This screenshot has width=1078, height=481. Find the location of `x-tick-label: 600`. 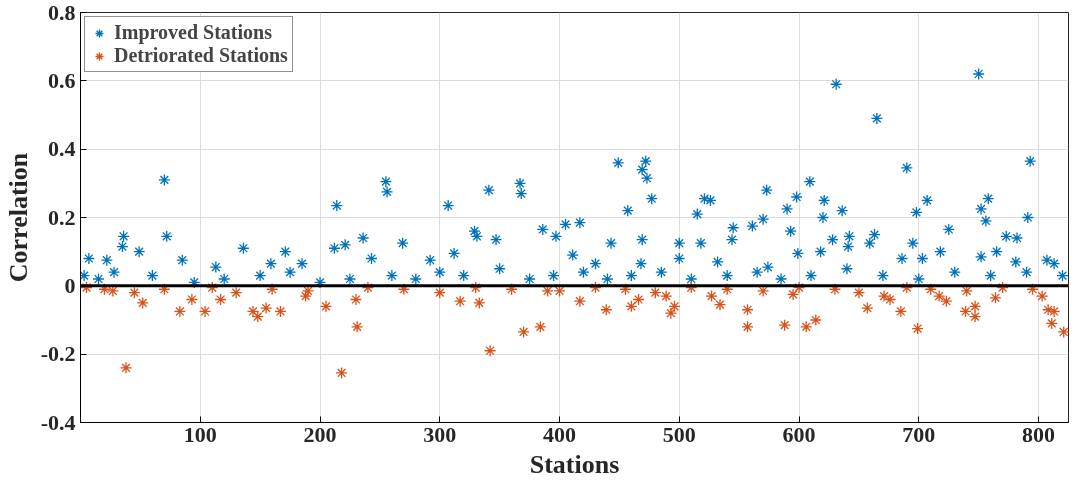

x-tick-label: 600 is located at coordinates (799, 434).